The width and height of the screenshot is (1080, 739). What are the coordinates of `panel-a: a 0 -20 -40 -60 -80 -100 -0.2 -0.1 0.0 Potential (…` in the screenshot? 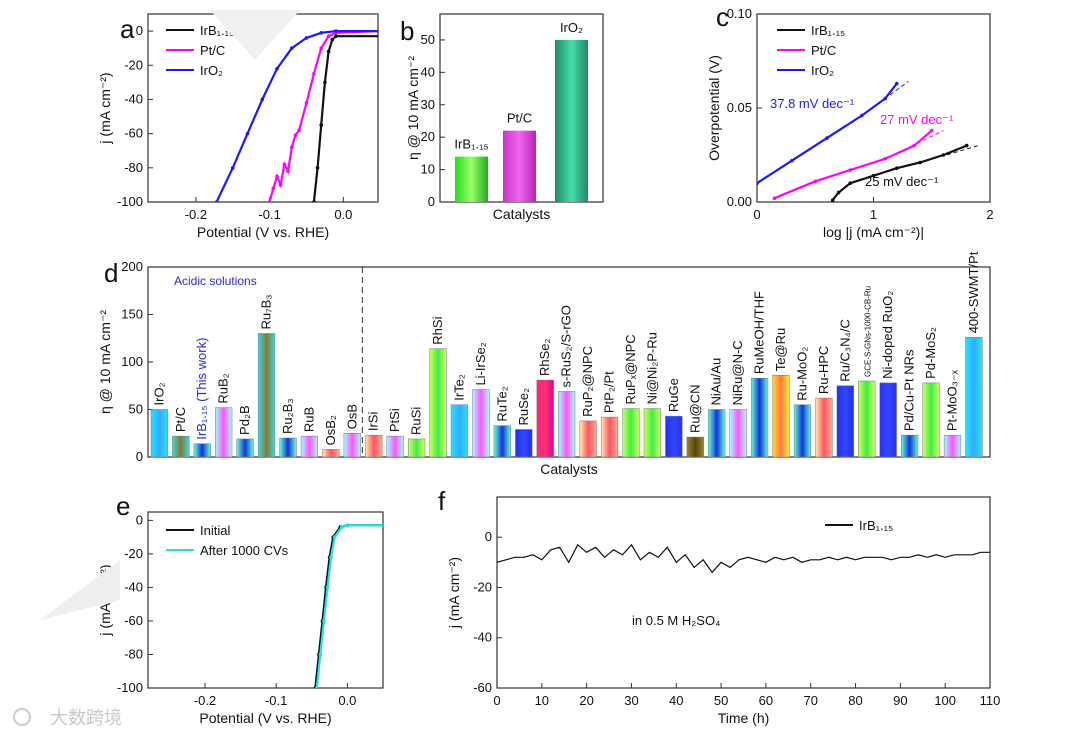 It's located at (239, 126).